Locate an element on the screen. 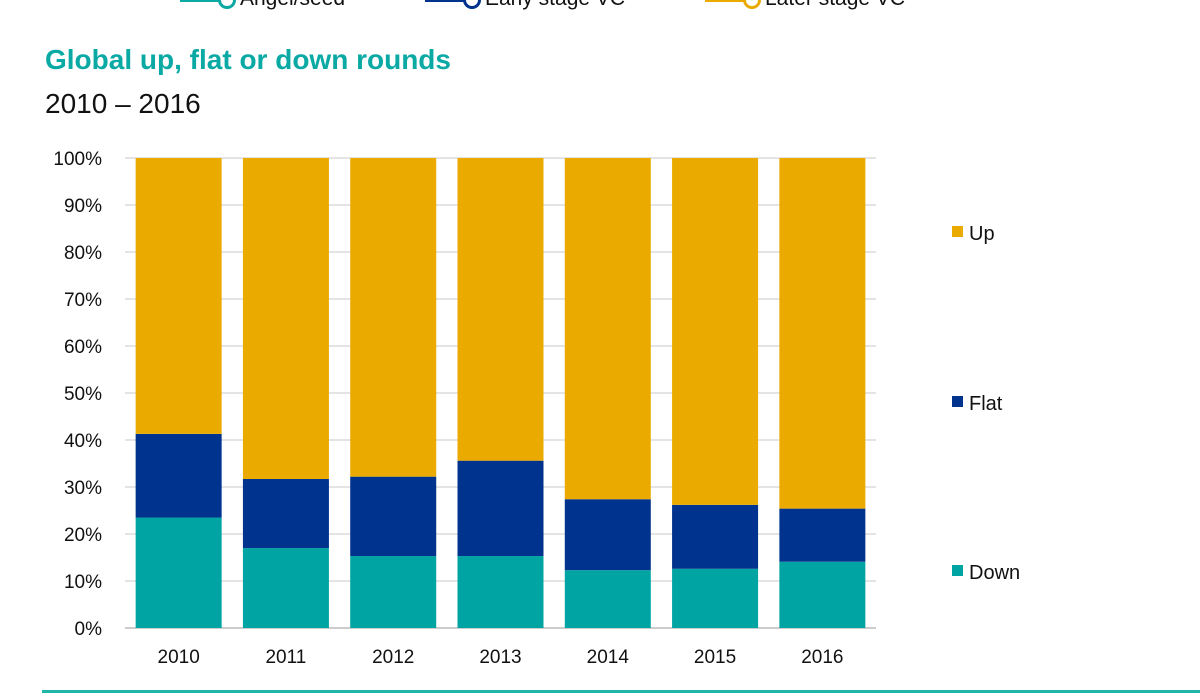  top-legend-label: Later stage VC is located at coordinates (835, 5).